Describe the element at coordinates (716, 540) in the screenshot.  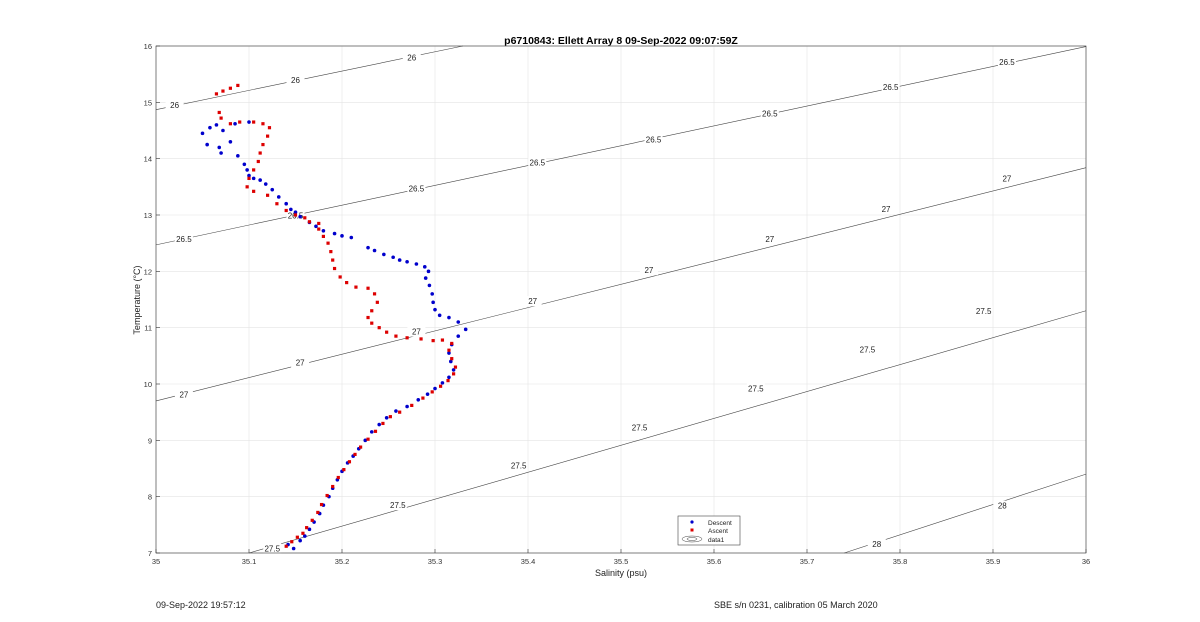
I see `legend-contour-label: data1` at that location.